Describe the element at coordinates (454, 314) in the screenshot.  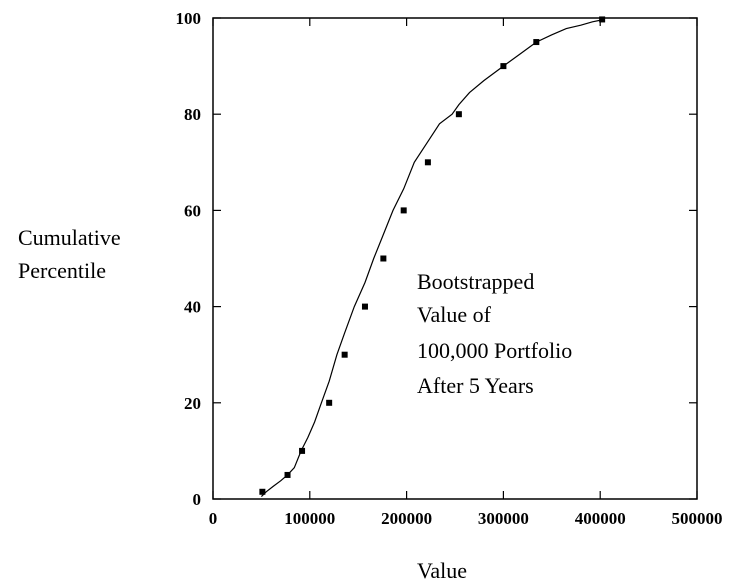
I see `annotation-line-2: Value of` at that location.